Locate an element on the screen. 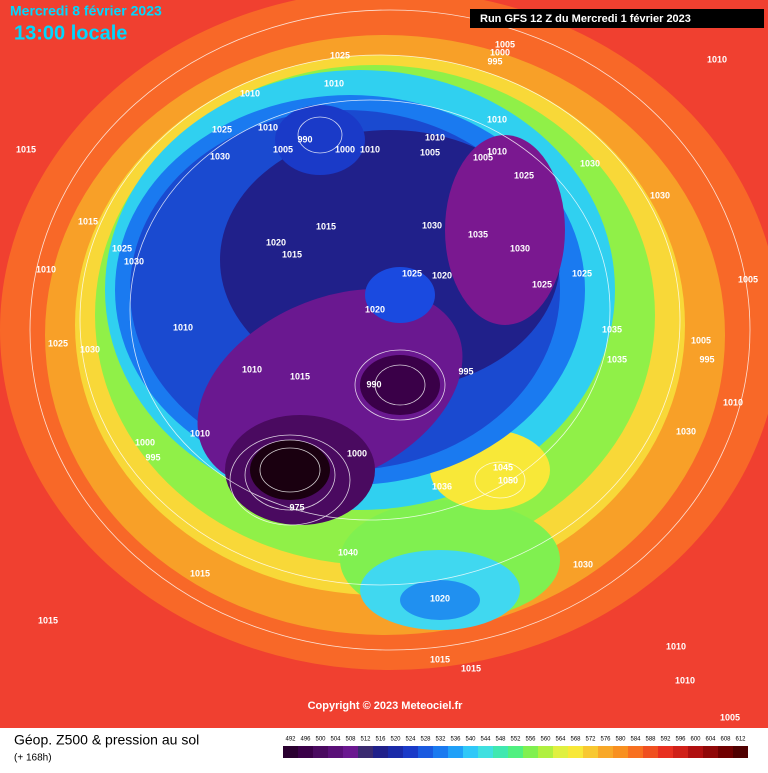 The width and height of the screenshot is (768, 773). isobar-label: 1036 is located at coordinates (442, 486).